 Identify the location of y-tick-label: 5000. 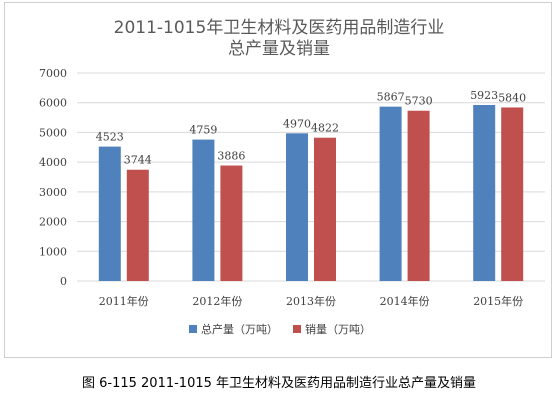
(53, 132).